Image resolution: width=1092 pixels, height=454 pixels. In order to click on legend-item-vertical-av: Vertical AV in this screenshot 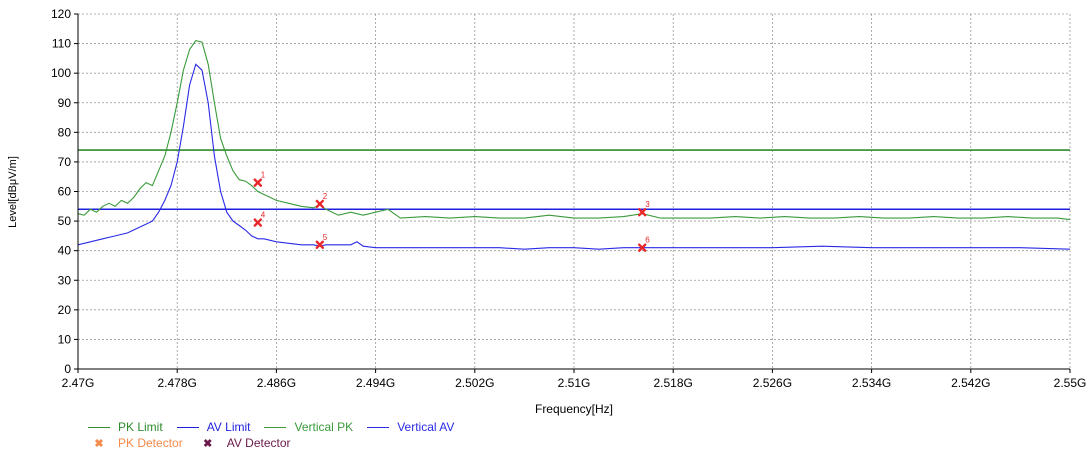, I will do `click(410, 427)`.